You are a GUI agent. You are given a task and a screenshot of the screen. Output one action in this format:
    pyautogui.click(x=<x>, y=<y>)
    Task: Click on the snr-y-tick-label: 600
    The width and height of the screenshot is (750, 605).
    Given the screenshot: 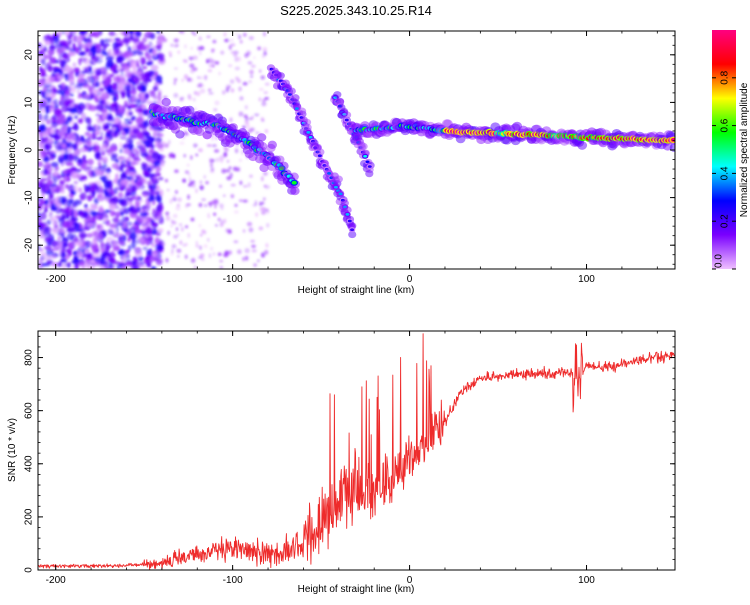 What is the action you would take?
    pyautogui.click(x=29, y=410)
    